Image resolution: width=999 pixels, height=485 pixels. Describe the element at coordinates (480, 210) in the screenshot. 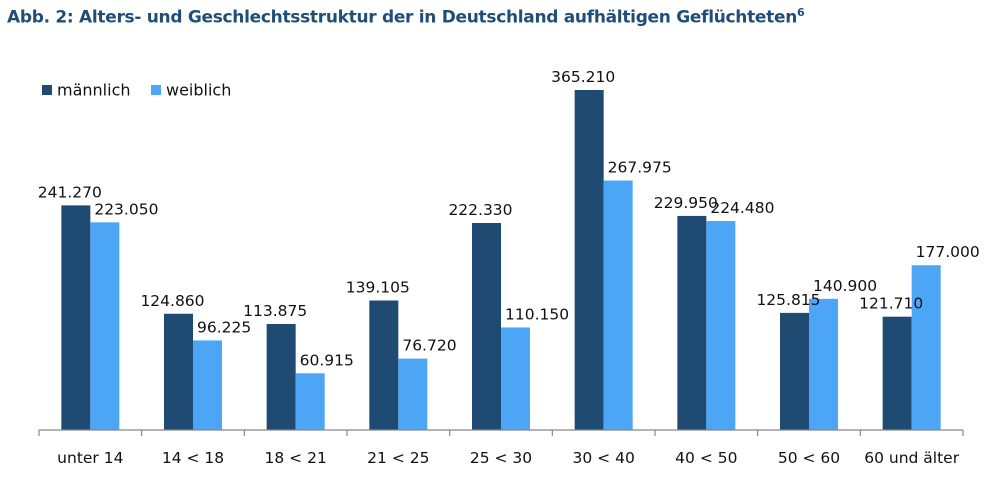

I see `data-label-maennlich: 222.330` at that location.